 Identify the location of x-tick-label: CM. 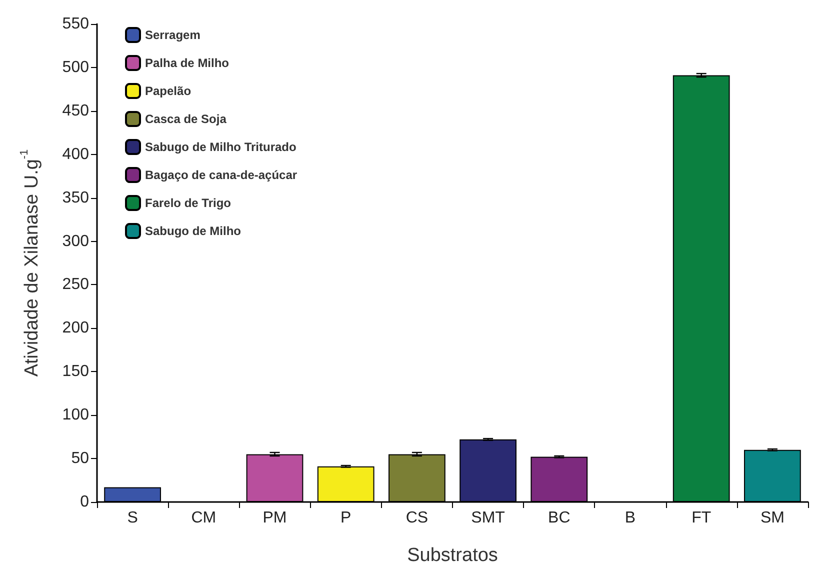
(203, 518).